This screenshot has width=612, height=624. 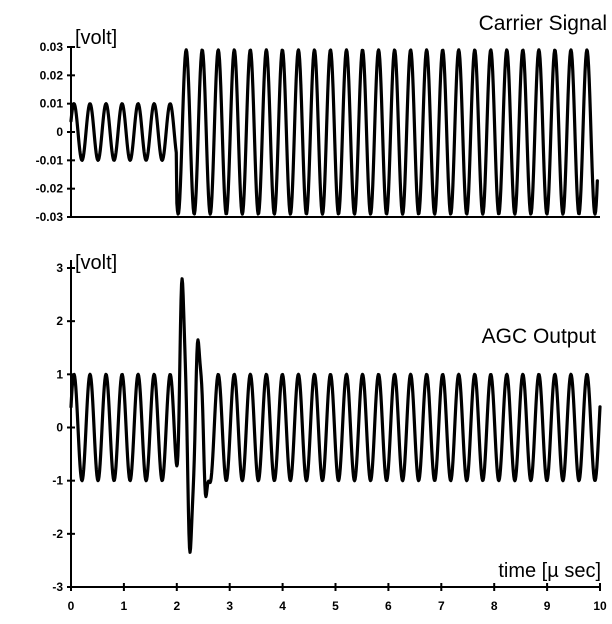 I want to click on bottom-y-tick-label: -1, so click(x=57, y=481).